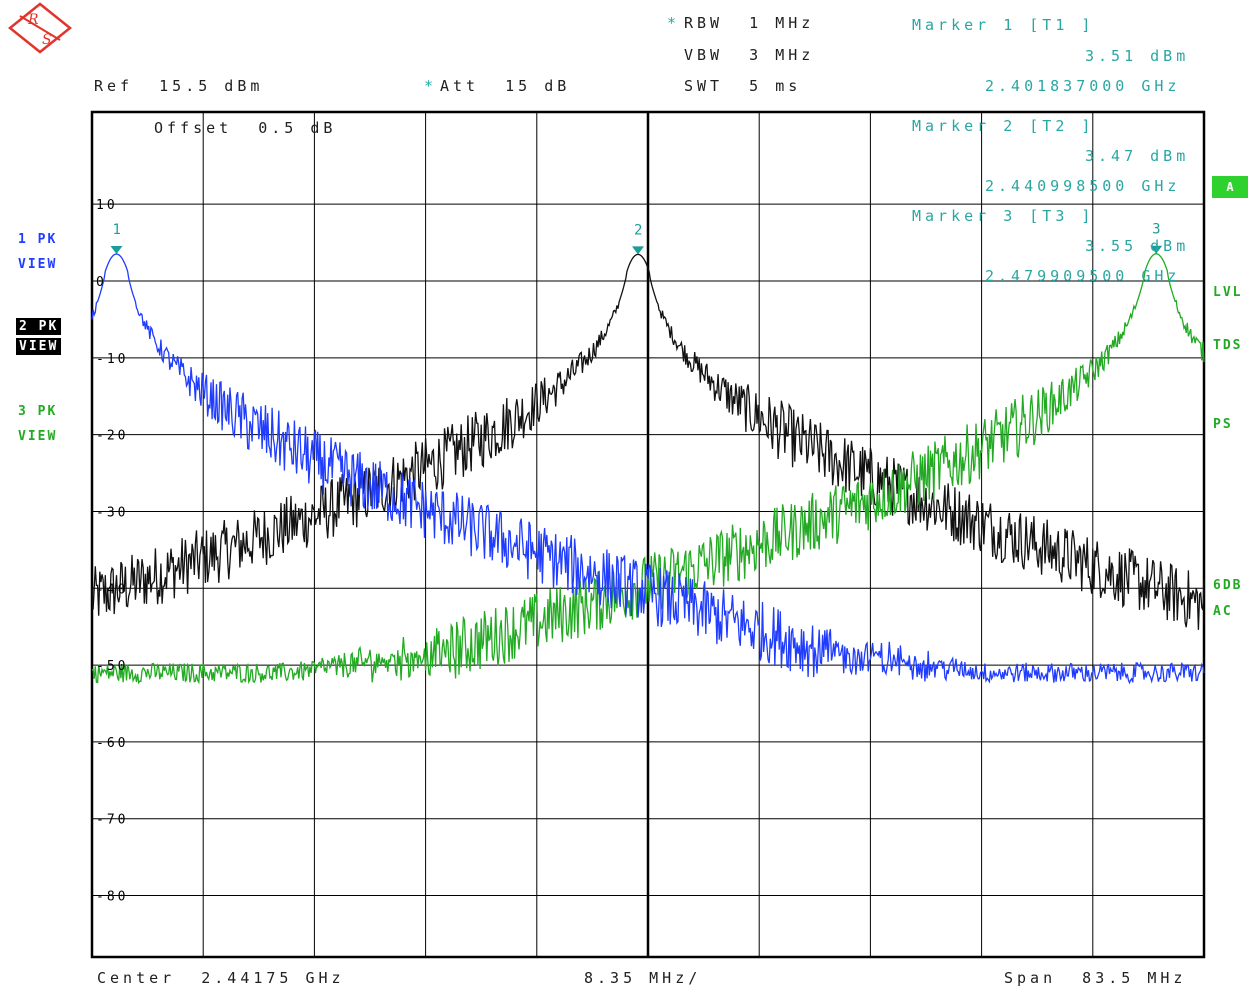 The image size is (1259, 991). What do you see at coordinates (1137, 156) in the screenshot?
I see `marker-2-level: 3.47 dBm` at bounding box center [1137, 156].